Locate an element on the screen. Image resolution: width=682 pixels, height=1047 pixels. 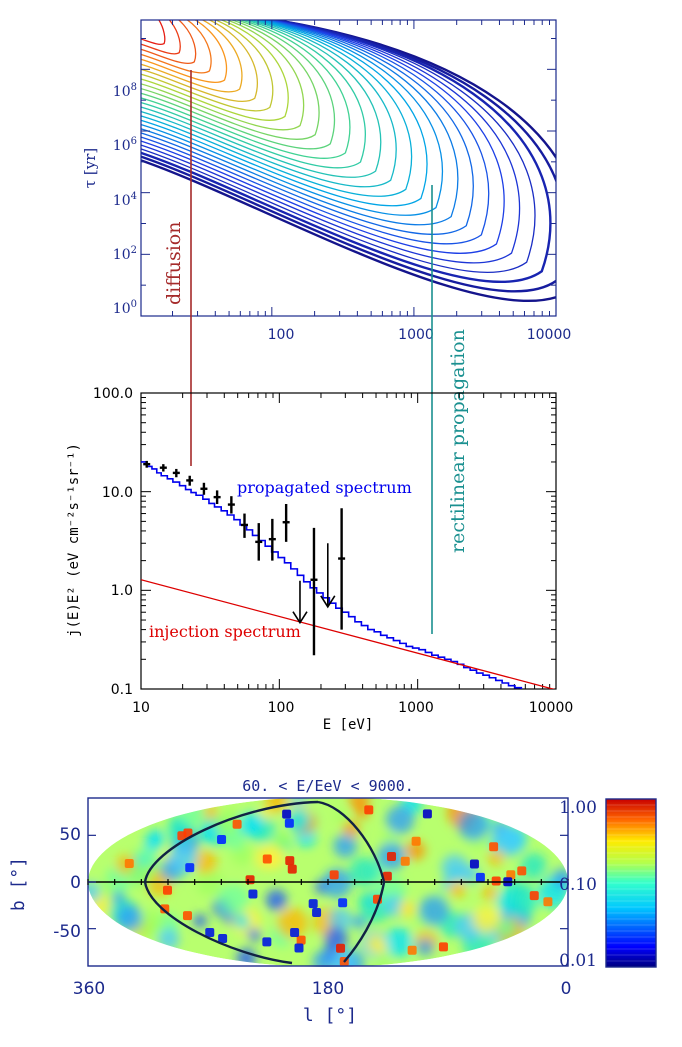
spectrum-y-tick-labels: 100.0 10.0 1.0 0.1 is located at coordinates (113, 542).